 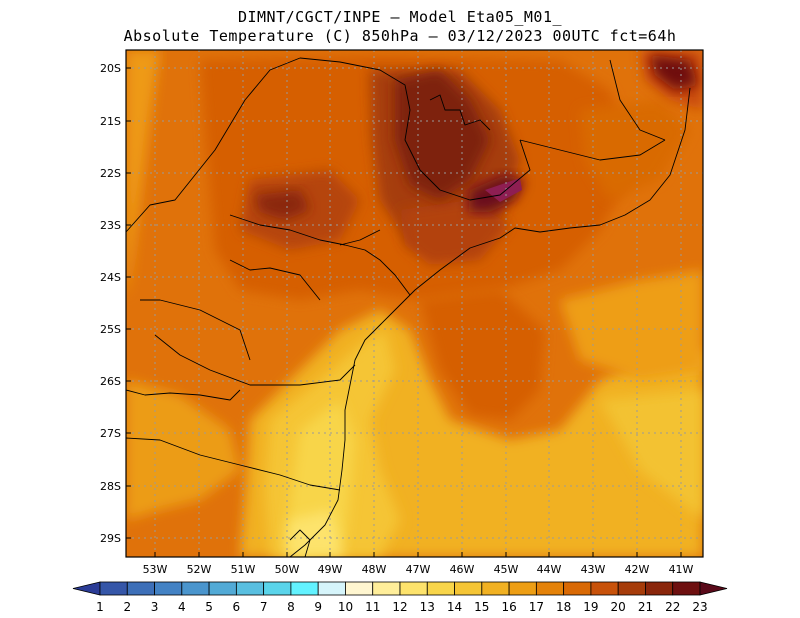 What do you see at coordinates (233, 464) in the screenshot?
I see `state-border-sc-rs` at bounding box center [233, 464].